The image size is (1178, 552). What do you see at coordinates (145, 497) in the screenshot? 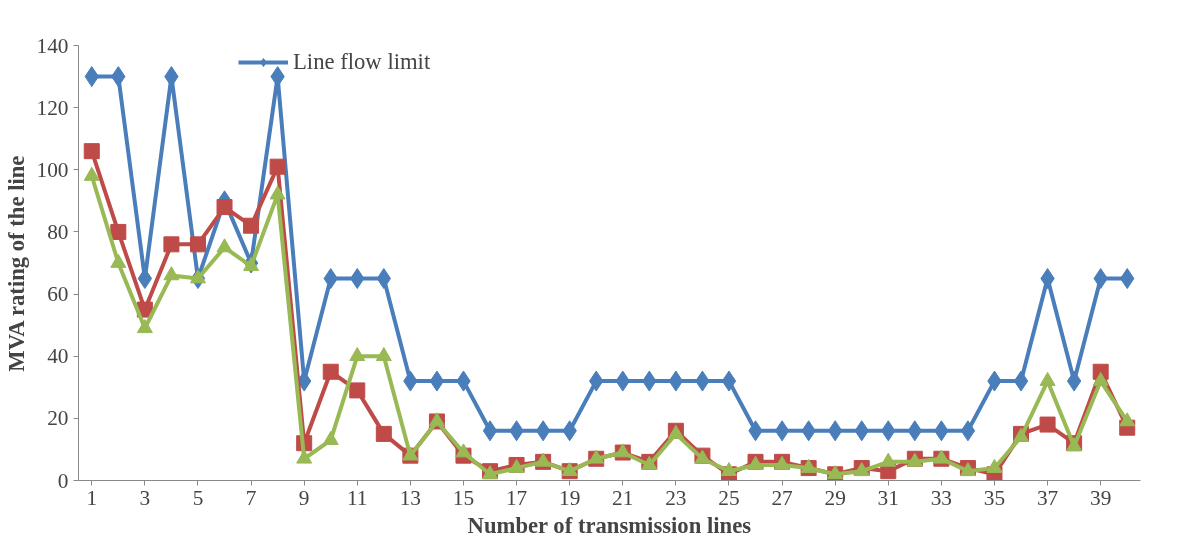
I see `x-tick-label: 3` at bounding box center [145, 497].